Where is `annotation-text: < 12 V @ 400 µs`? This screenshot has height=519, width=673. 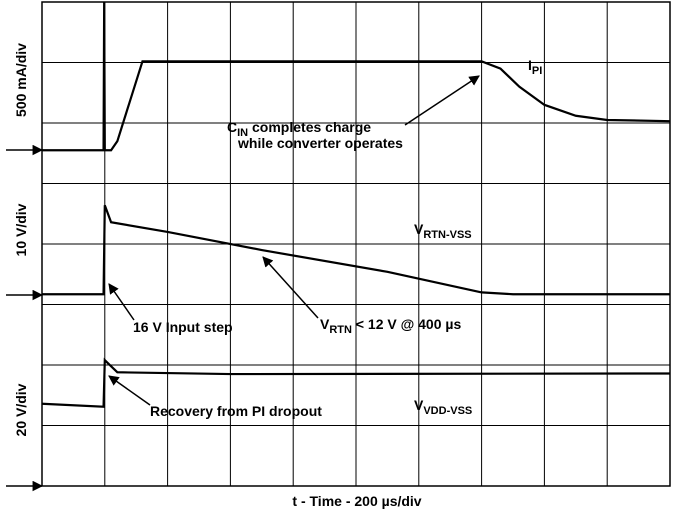
annotation-text: < 12 V @ 400 µs is located at coordinates (407, 324).